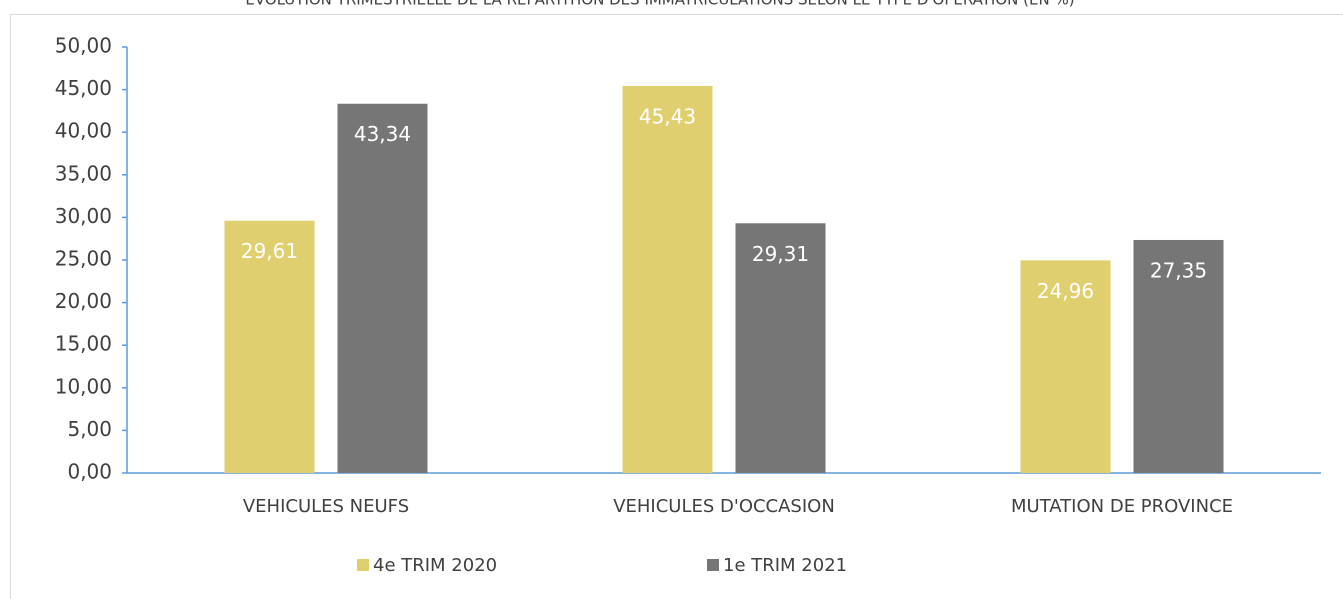  I want to click on y-tick-label: 5,00, so click(89, 429).